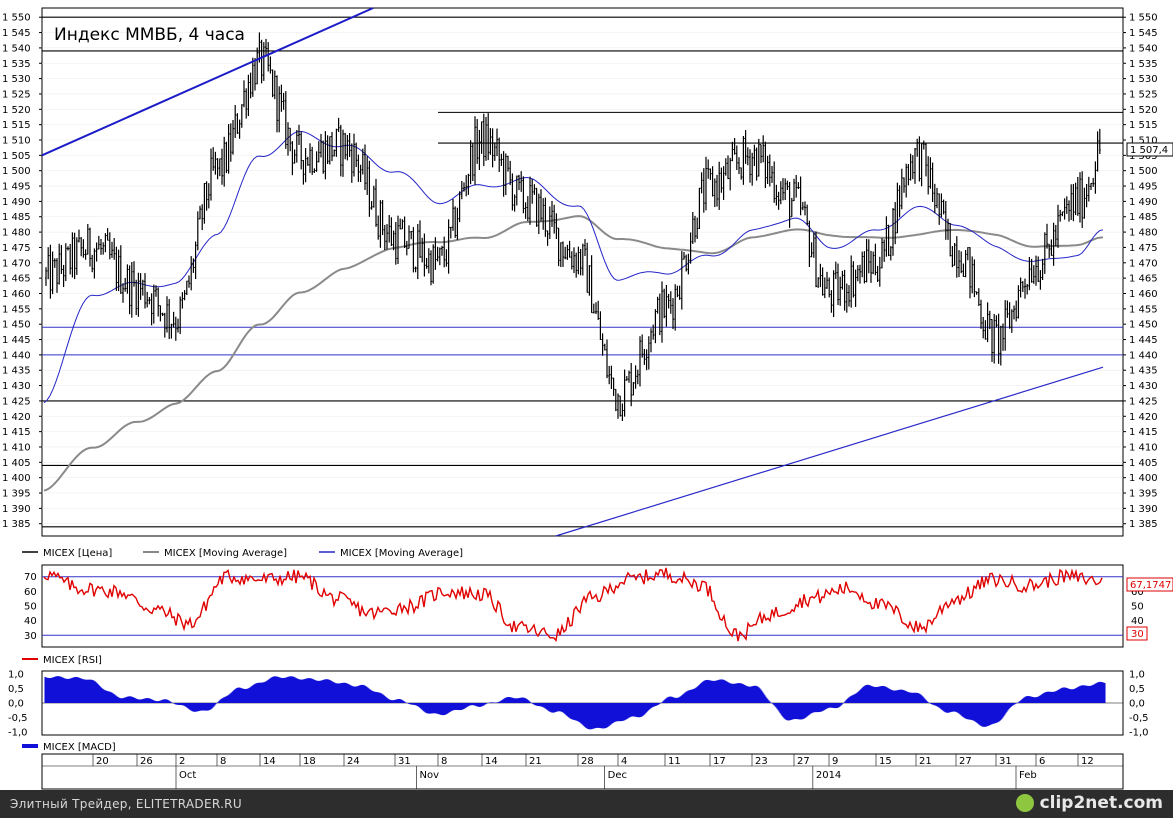 This screenshot has width=1173, height=818. What do you see at coordinates (1143, 94) in the screenshot?
I see `price-tick-label-right: 1 525` at bounding box center [1143, 94].